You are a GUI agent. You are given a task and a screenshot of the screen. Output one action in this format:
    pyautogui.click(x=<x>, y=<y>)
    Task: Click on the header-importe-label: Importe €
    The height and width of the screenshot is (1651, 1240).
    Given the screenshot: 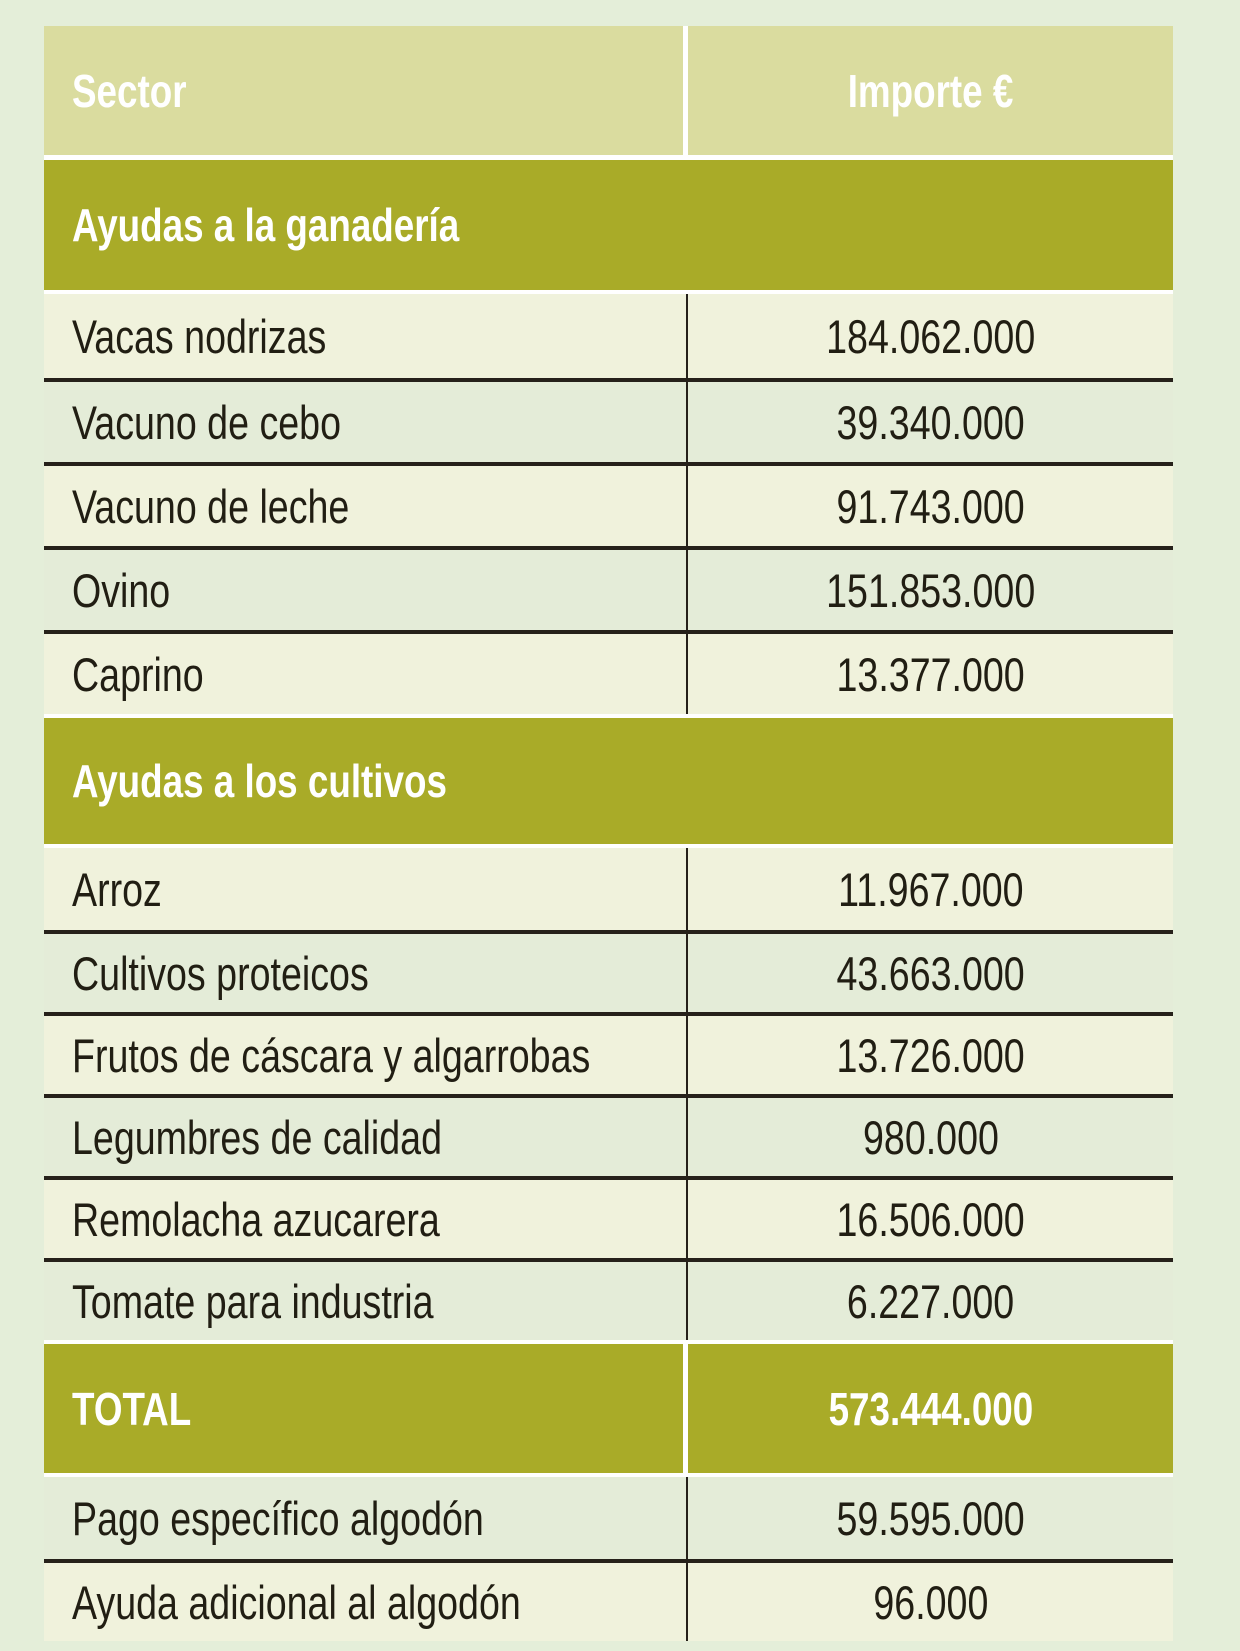 What is the action you would take?
    pyautogui.click(x=930, y=90)
    